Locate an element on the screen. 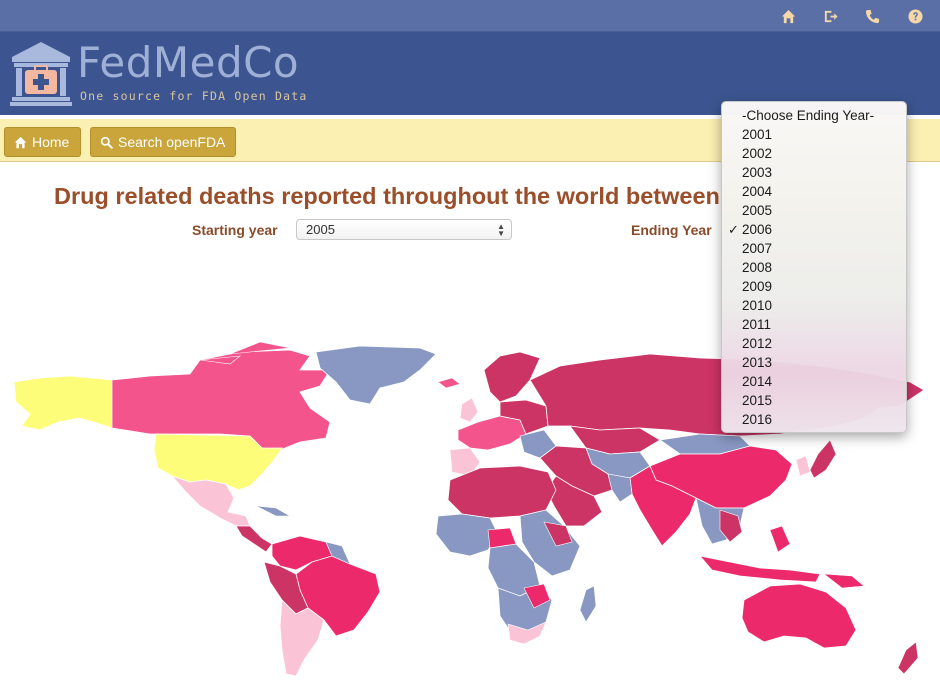 Image resolution: width=940 pixels, height=682 pixels. home-button-label: Home is located at coordinates (51, 142).